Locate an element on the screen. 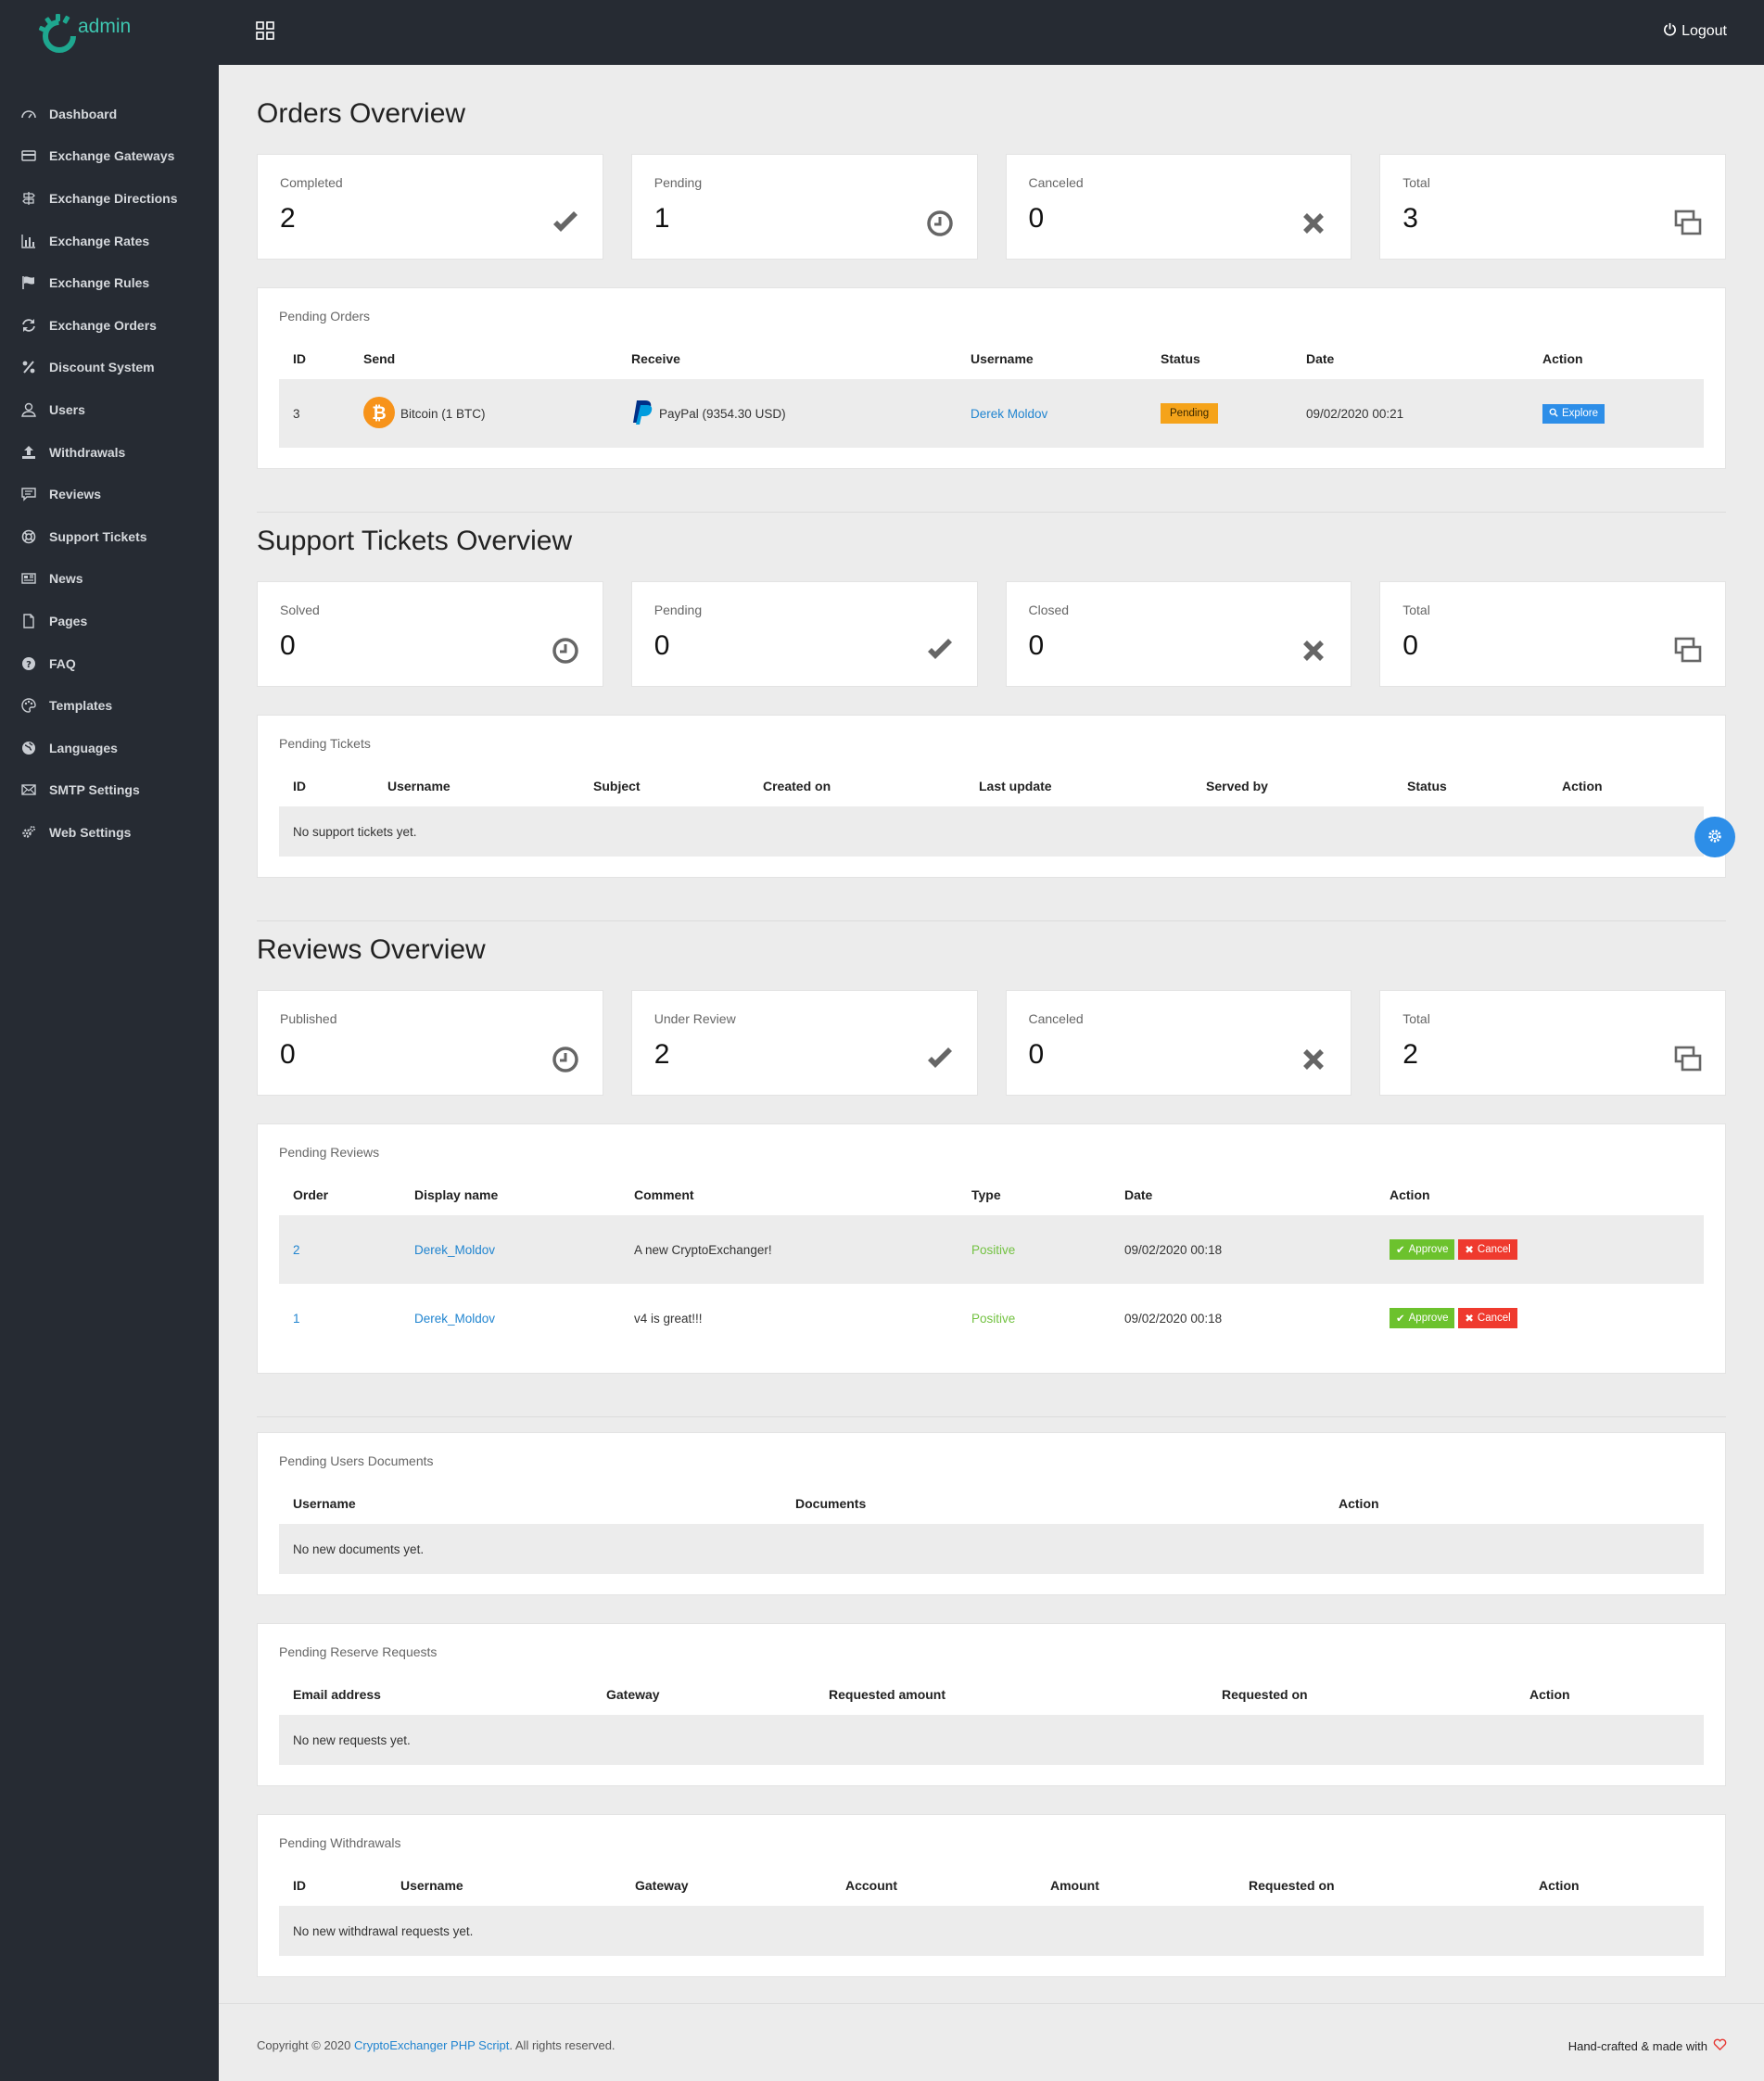  type-cell: Positive is located at coordinates (1034, 1318).